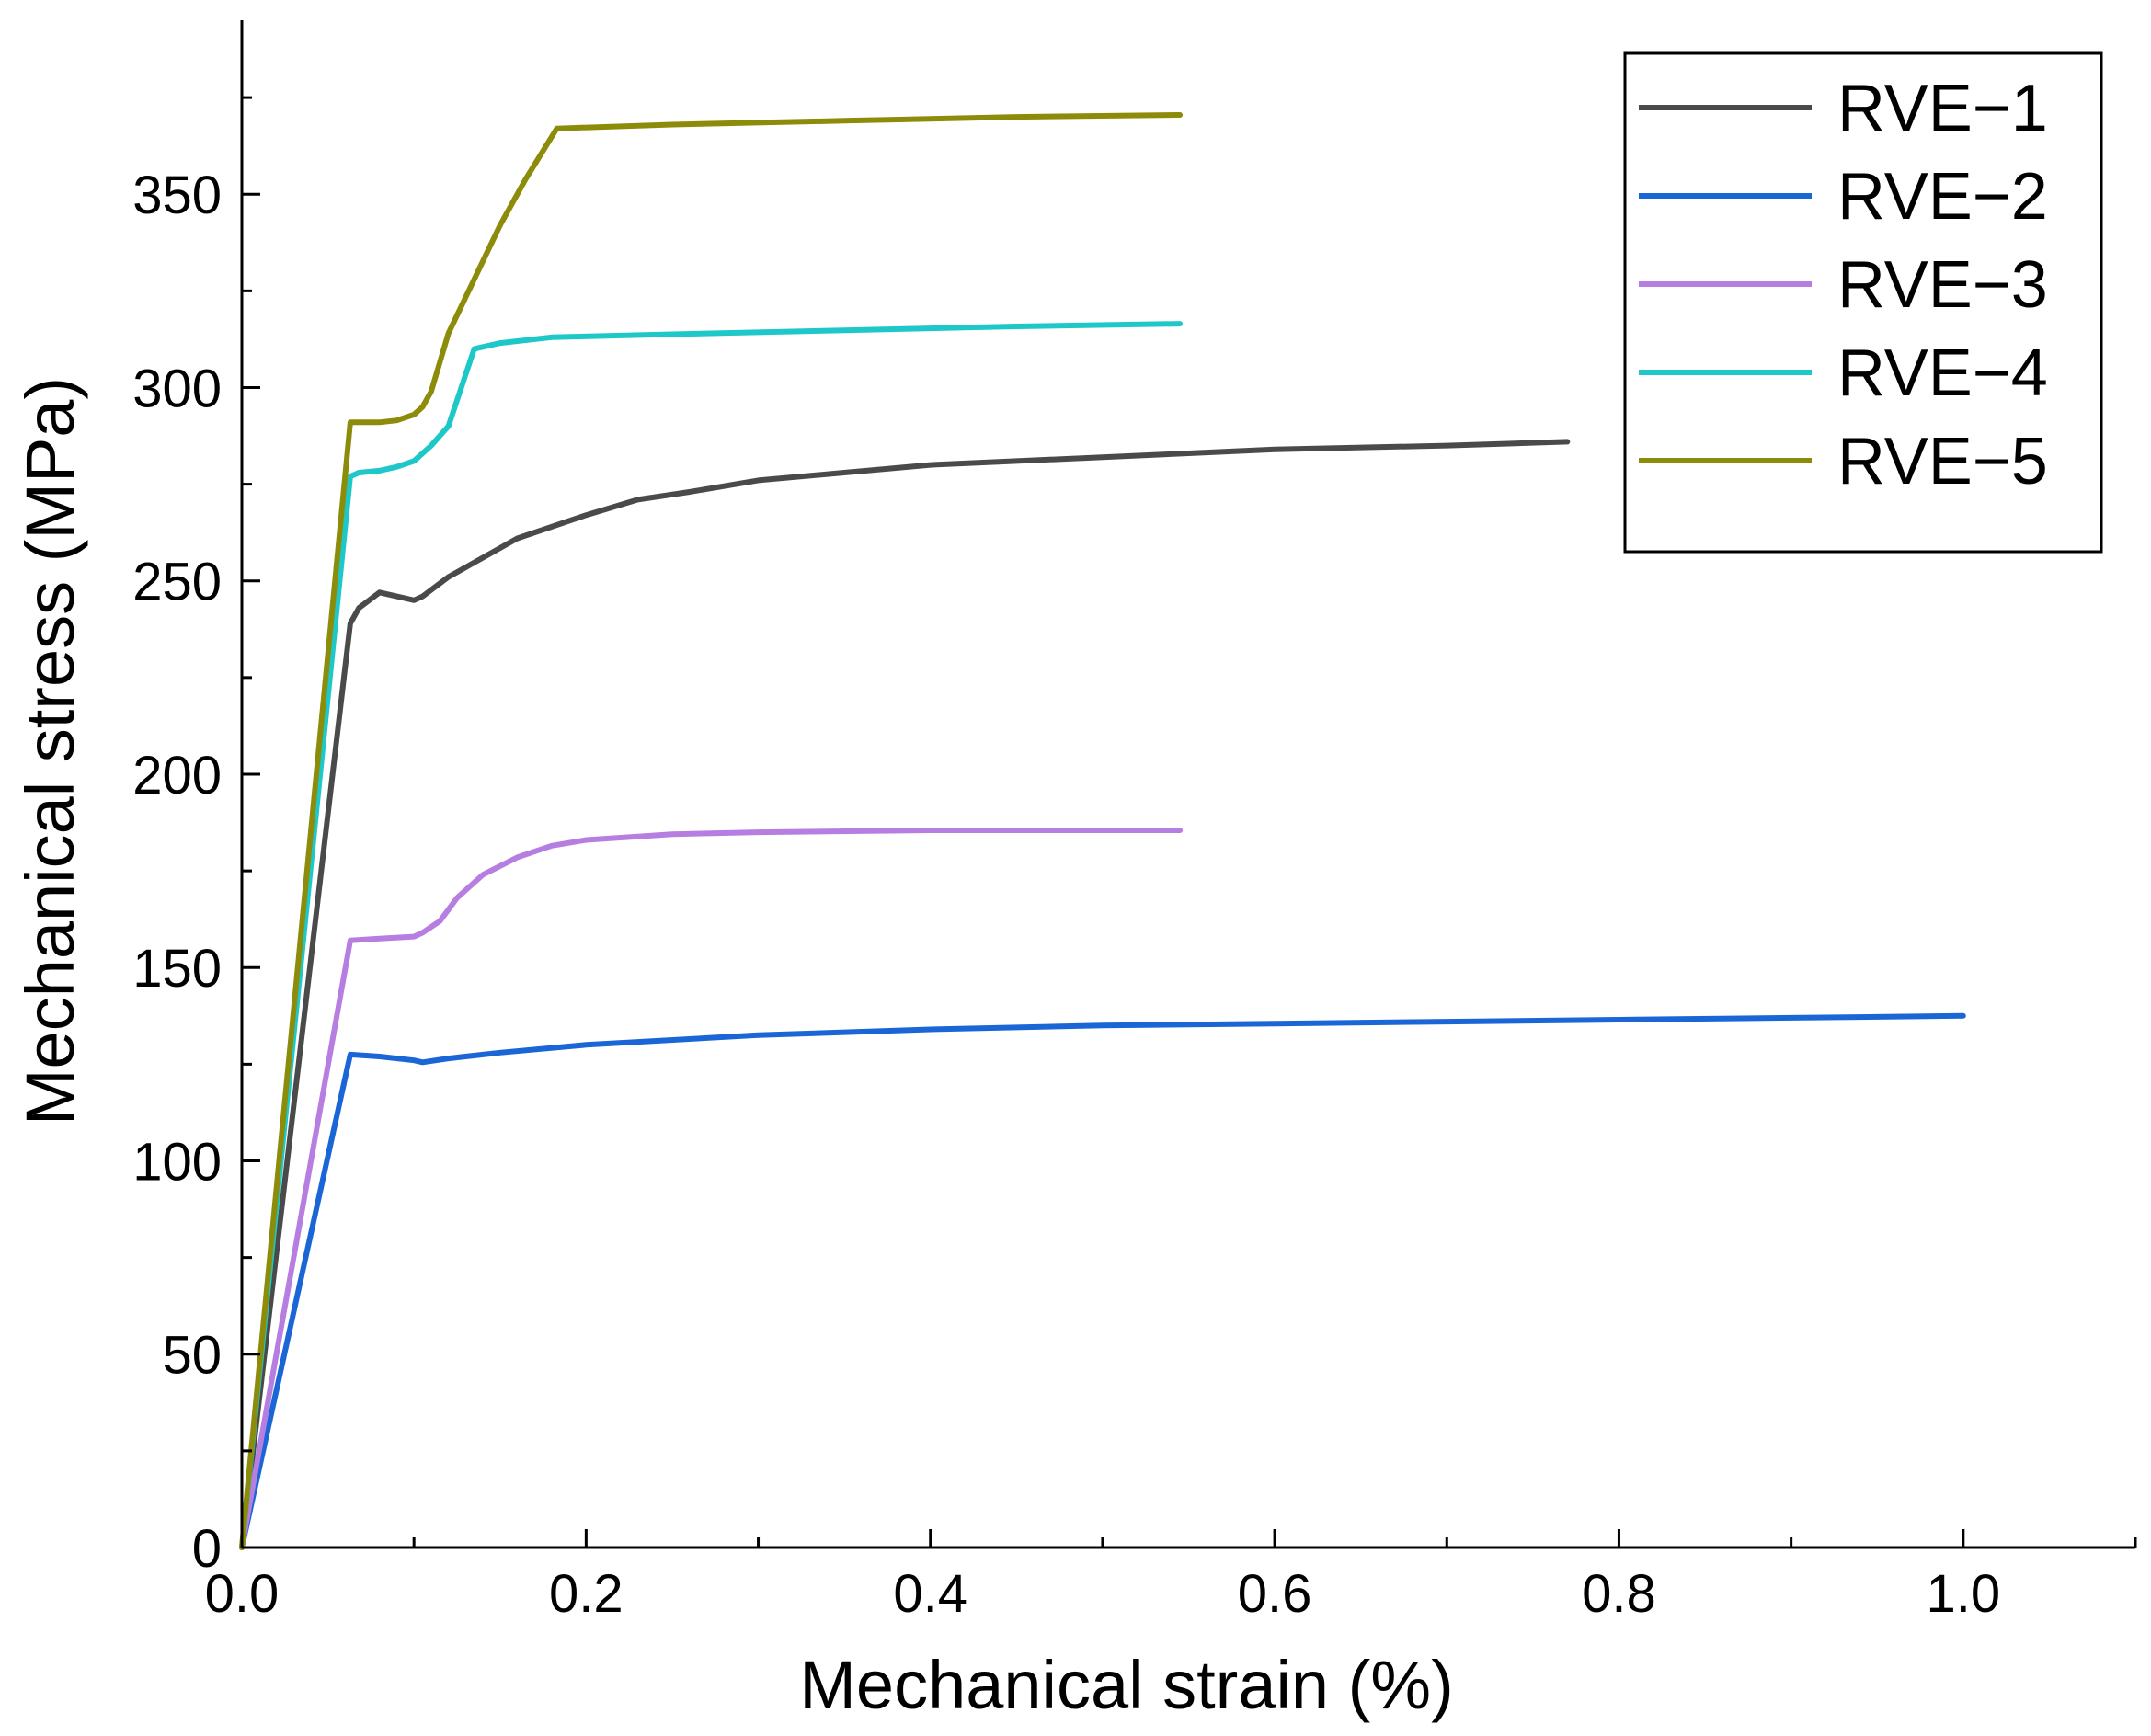 The height and width of the screenshot is (1736, 2151). I want to click on legend: RVE−1 RVE−2 RVE−3 RVE−4 RVE−5, so click(1863, 302).